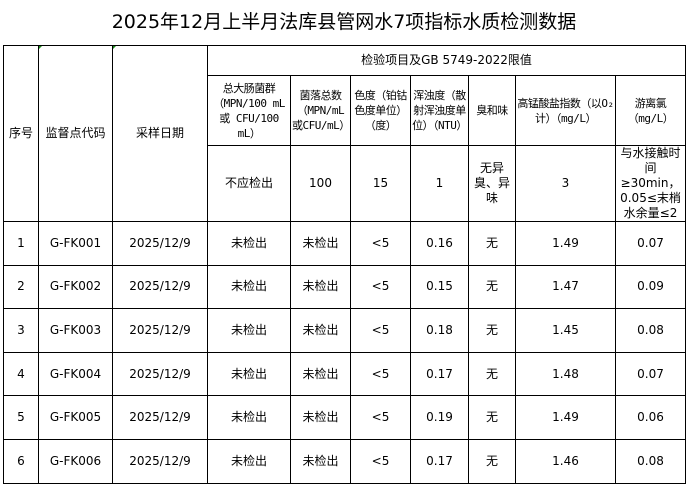 This screenshot has height=484, width=688. Describe the element at coordinates (21, 133) in the screenshot. I see `header-no: 序号` at that location.